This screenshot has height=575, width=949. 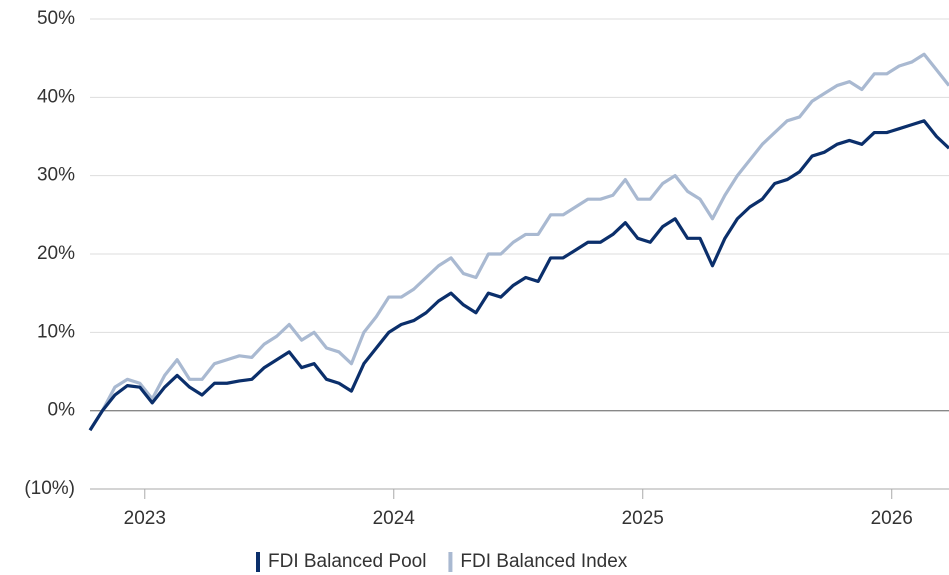 What do you see at coordinates (56, 253) in the screenshot?
I see `y-tick-label: 20%` at bounding box center [56, 253].